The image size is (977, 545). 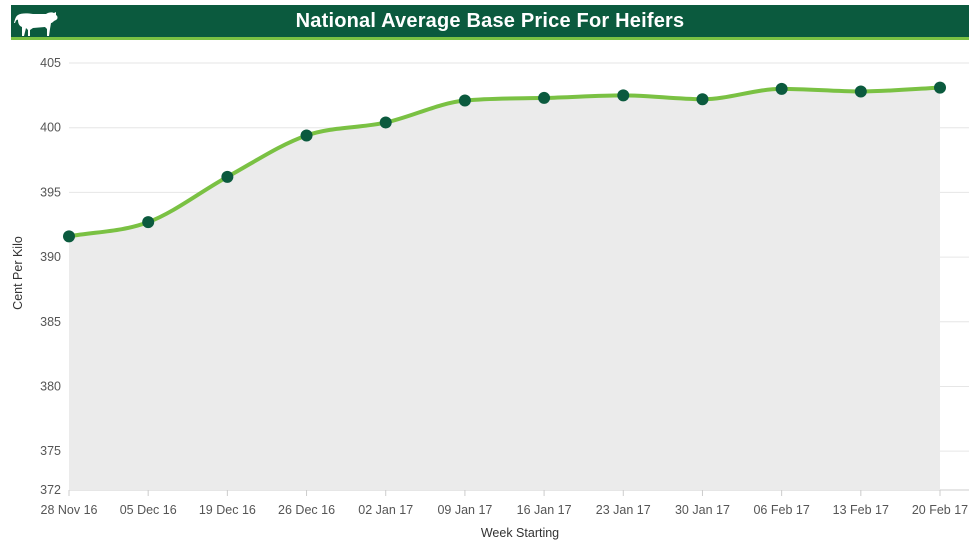 I want to click on y-tick-label: 395, so click(x=50, y=192).